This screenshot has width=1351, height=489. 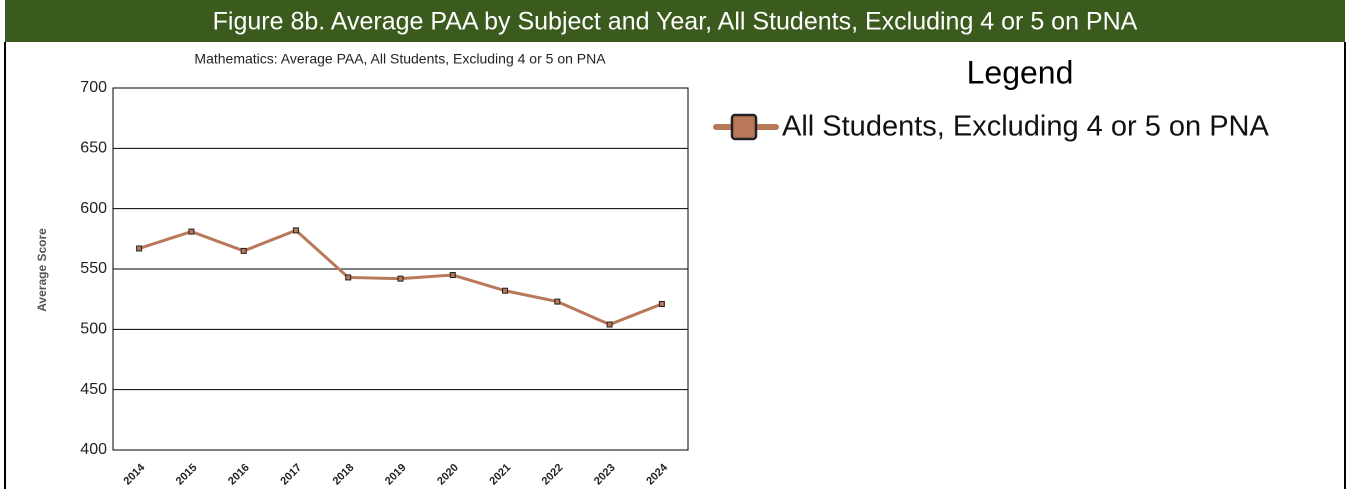 What do you see at coordinates (93, 389) in the screenshot?
I see `y-tick-label: 450` at bounding box center [93, 389].